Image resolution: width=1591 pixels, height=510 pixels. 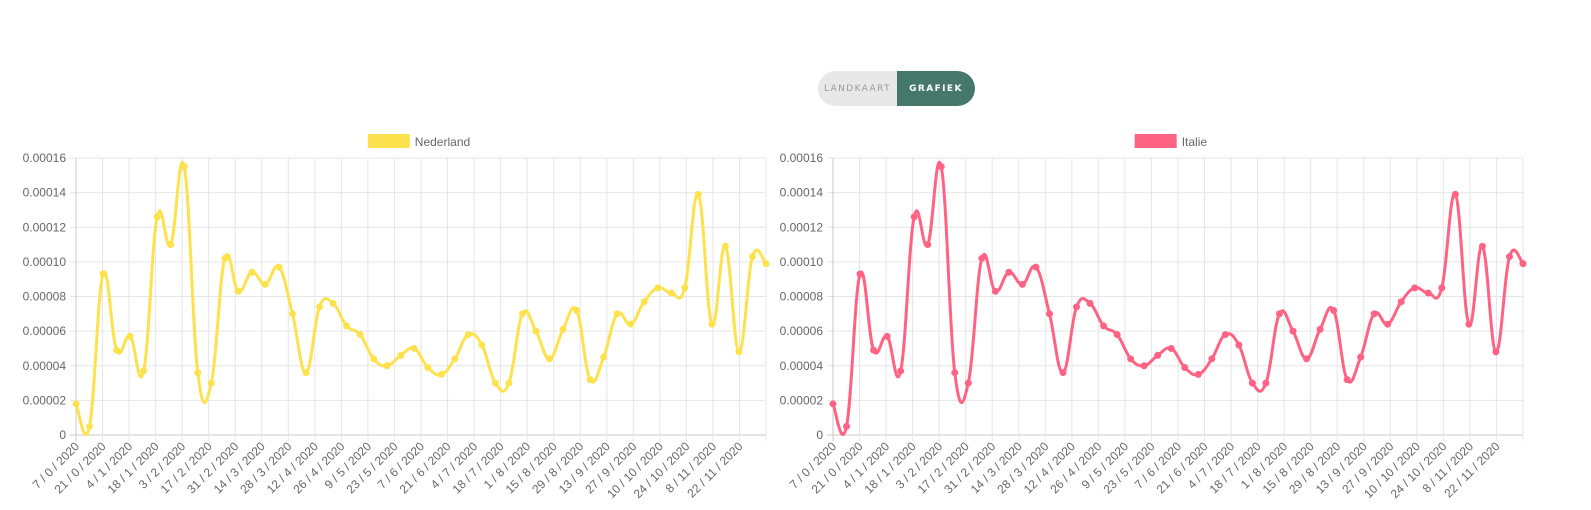 What do you see at coordinates (819, 435) in the screenshot?
I see `chart-1-y-tick-label: 0` at bounding box center [819, 435].